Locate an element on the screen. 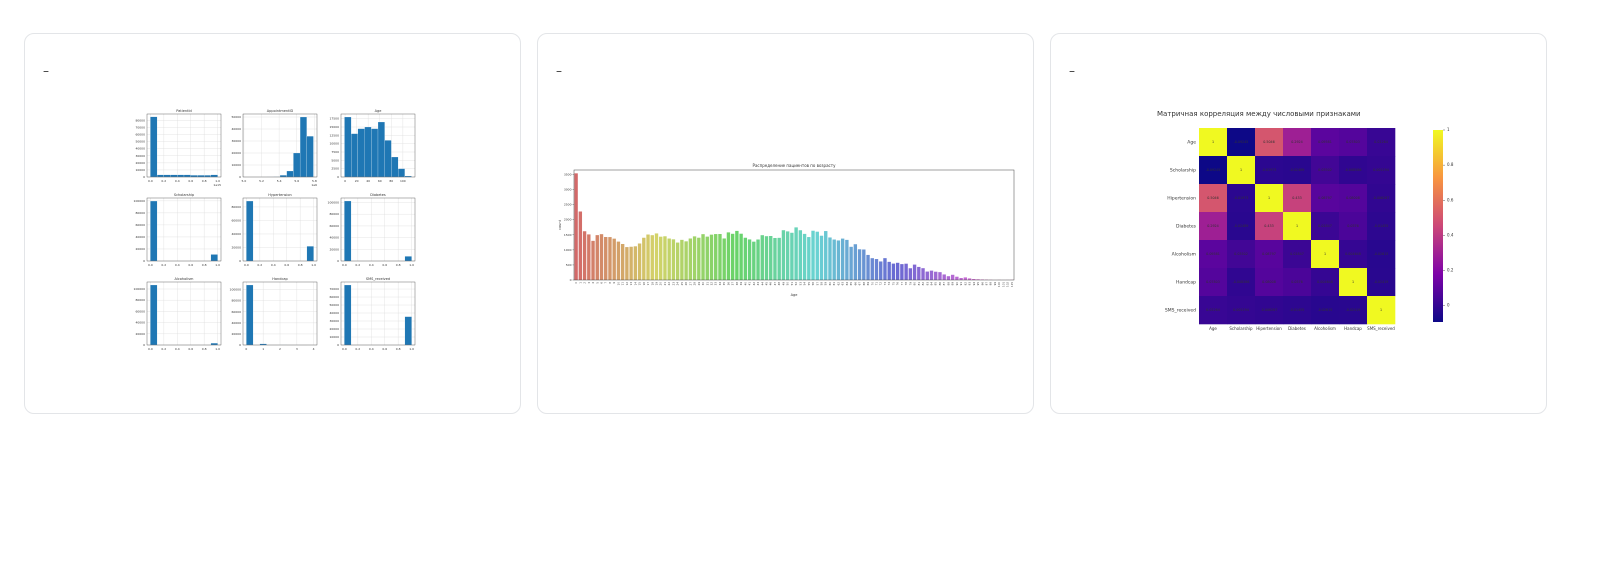  x-tick-label: 96 is located at coordinates (982, 284).